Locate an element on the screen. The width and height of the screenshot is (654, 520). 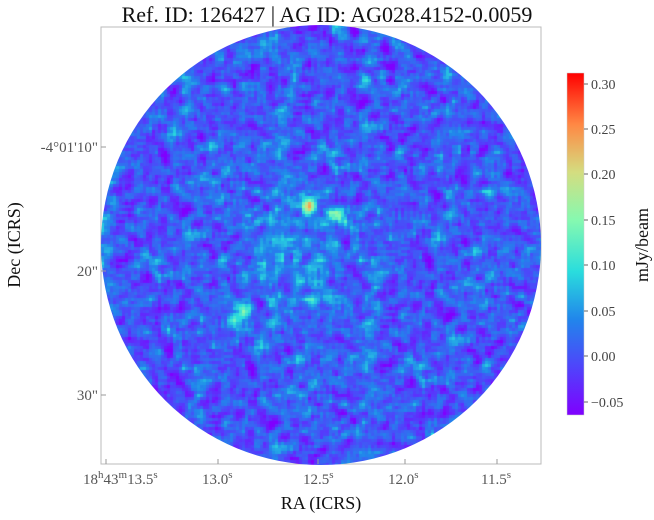
colorbar-tick: 0.05 is located at coordinates (603, 312).